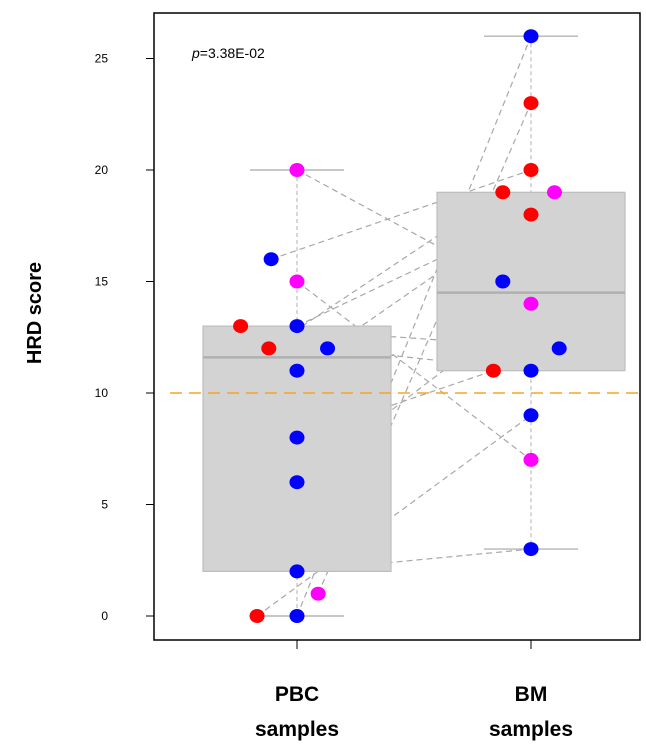 Image resolution: width=646 pixels, height=745 pixels. I want to click on y-tick-label-5: 25, so click(102, 59).